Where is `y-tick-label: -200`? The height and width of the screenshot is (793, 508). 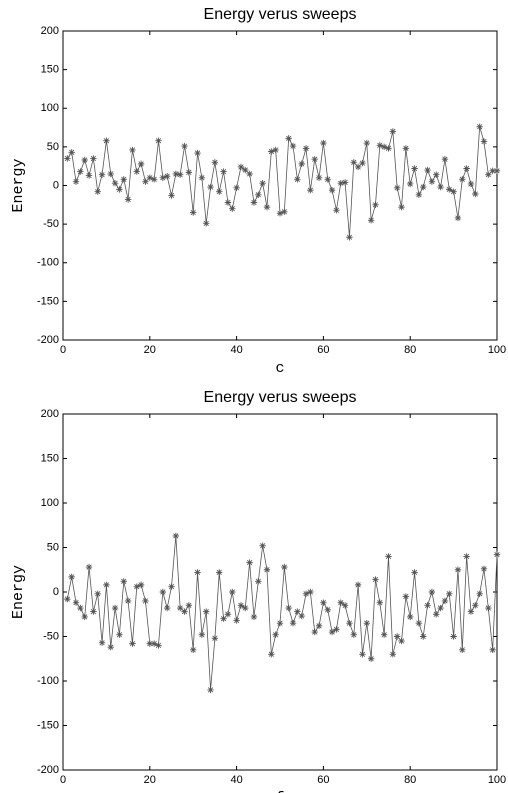 y-tick-label: -200 is located at coordinates (48, 340).